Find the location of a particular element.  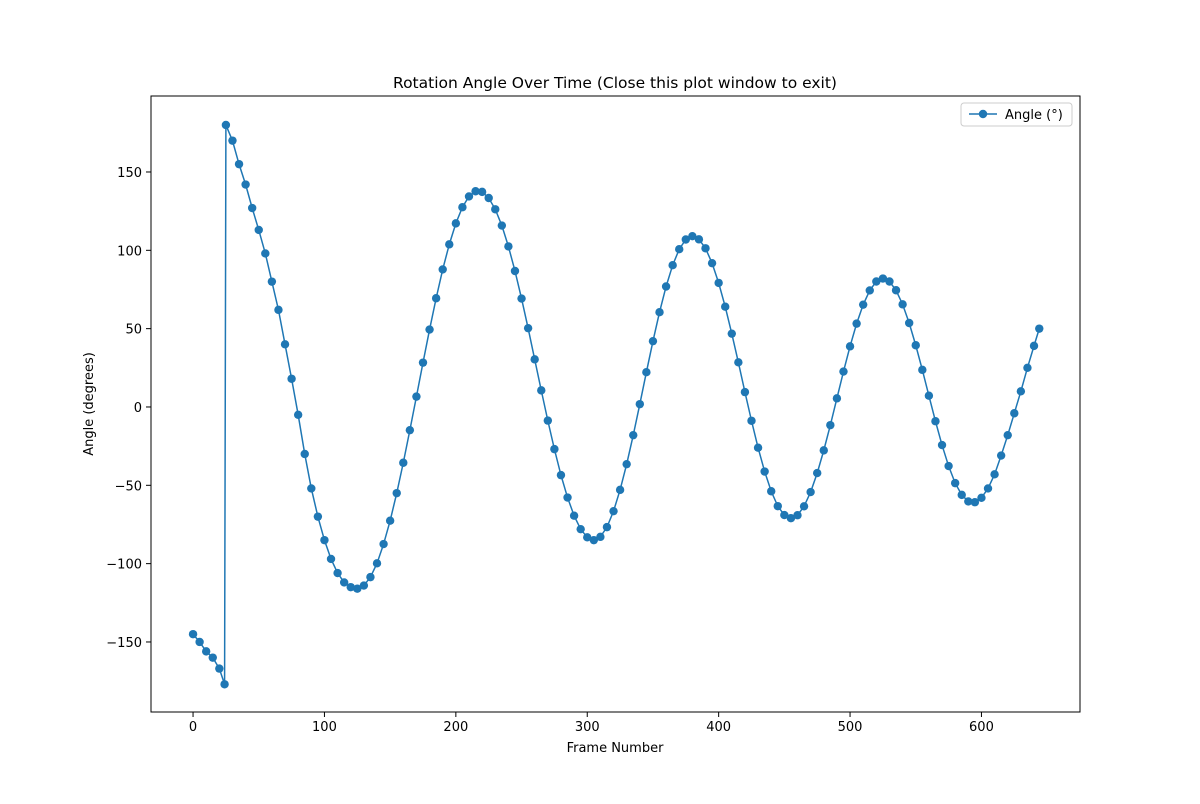

y-tick-label: 0 is located at coordinates (138, 408).